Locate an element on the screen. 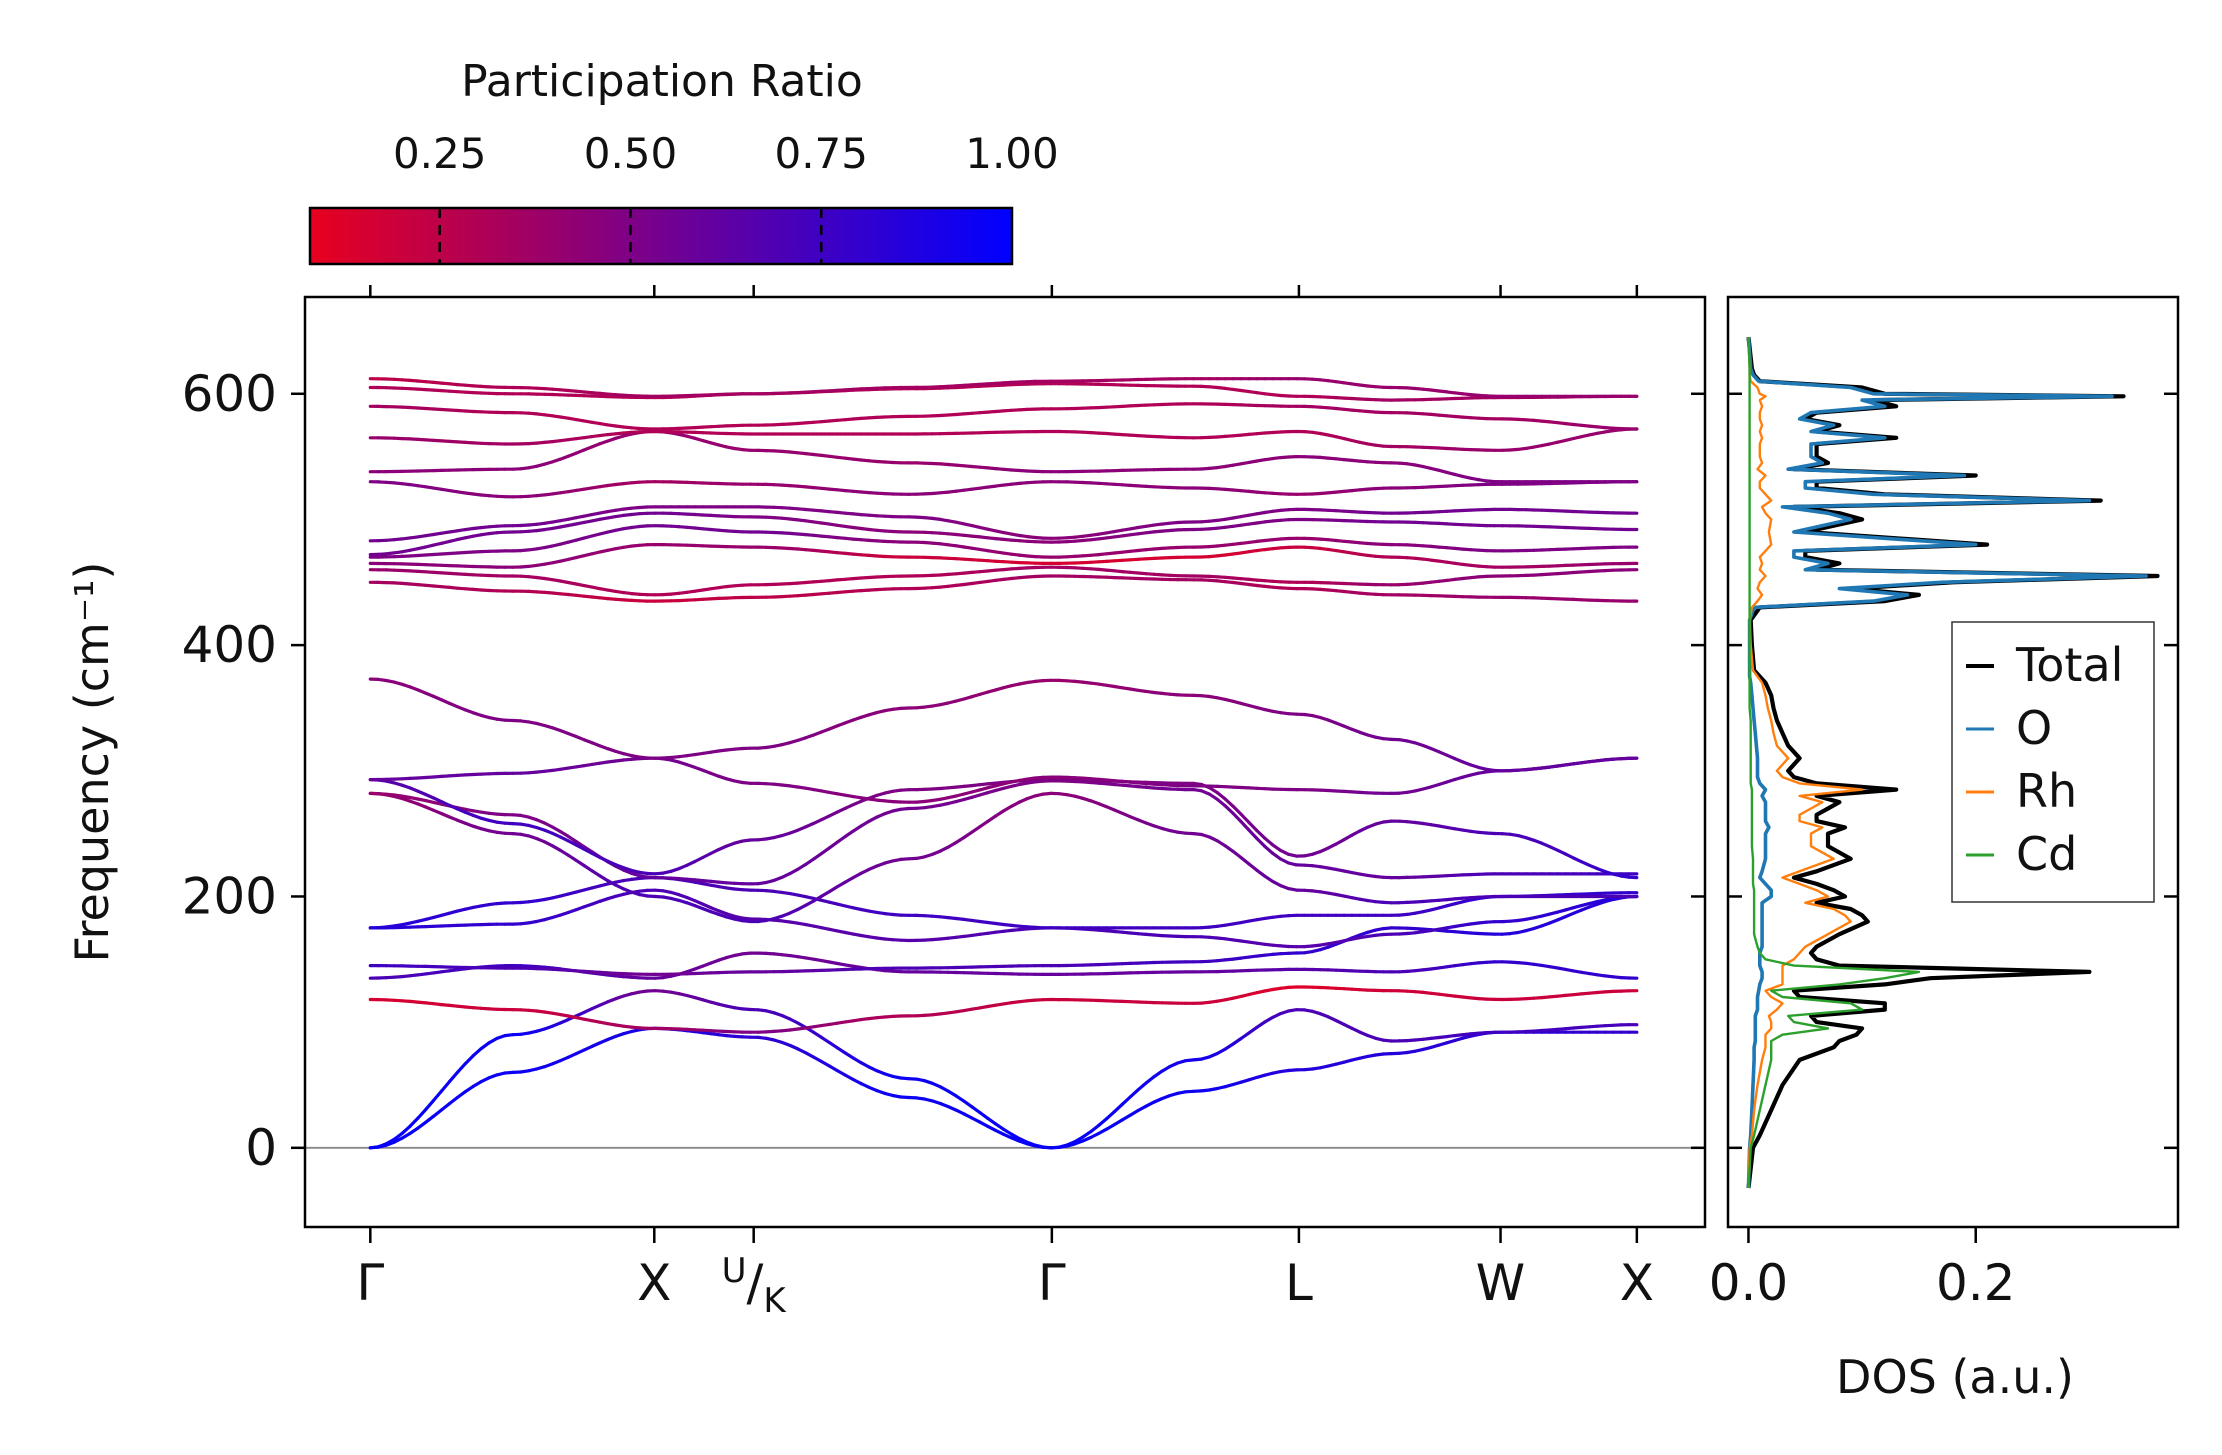 The image size is (2222, 1455). dos-y-ticks is located at coordinates (1953, 771).